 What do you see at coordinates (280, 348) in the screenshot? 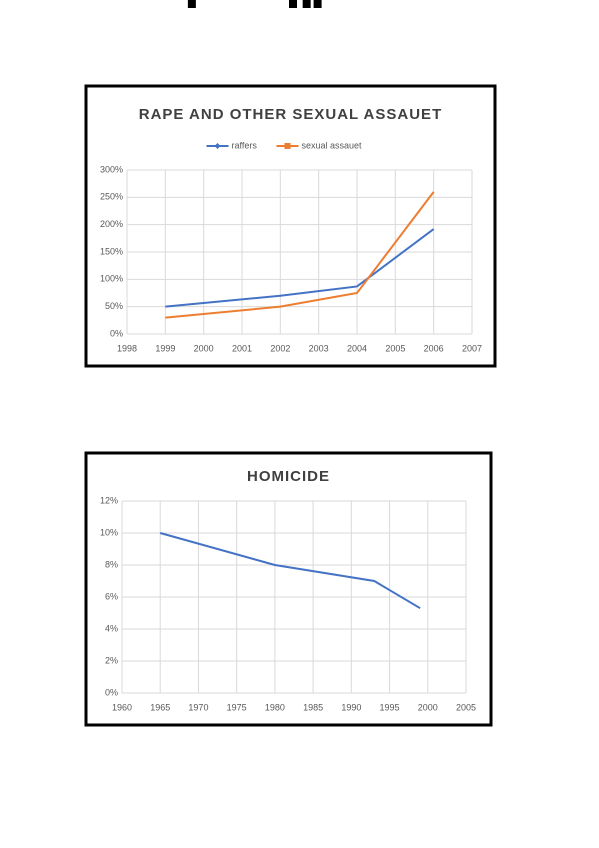
I see `x-tick-label: 2002` at bounding box center [280, 348].